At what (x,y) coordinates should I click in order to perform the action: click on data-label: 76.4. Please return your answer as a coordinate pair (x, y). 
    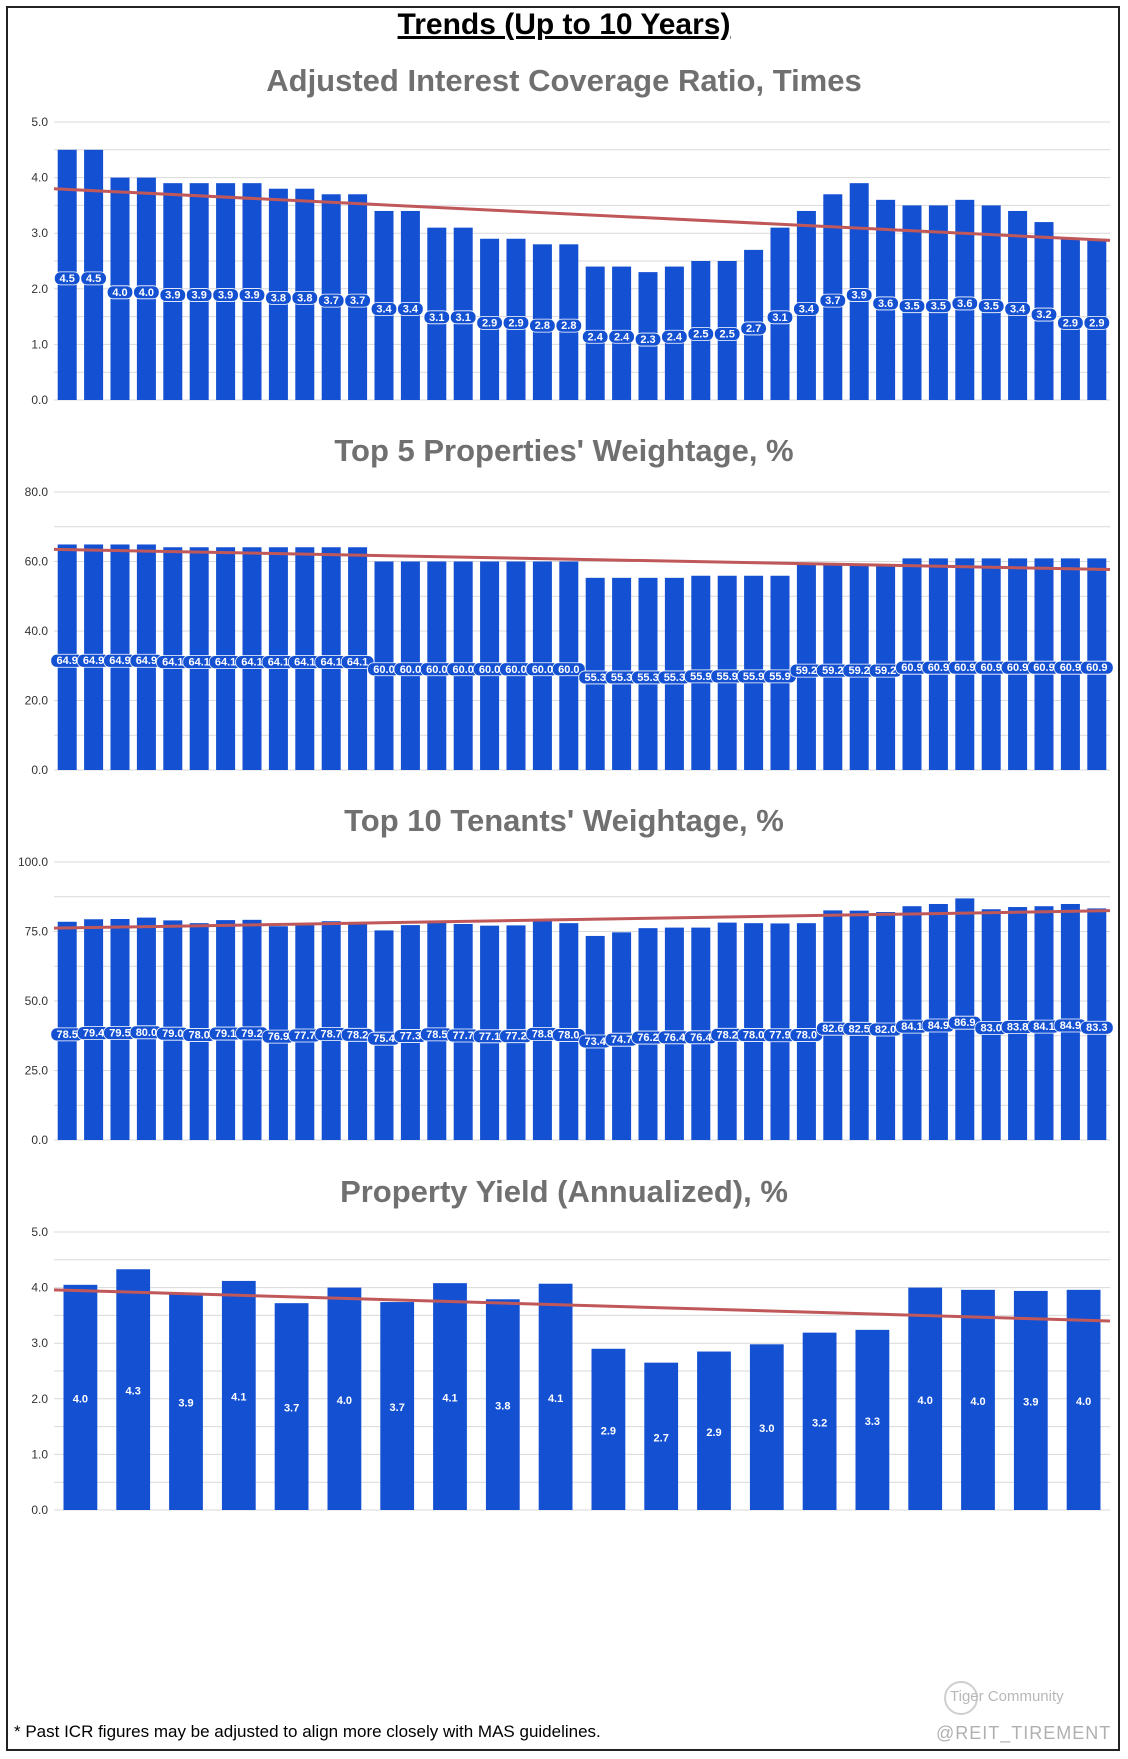
    Looking at the image, I should click on (701, 1038).